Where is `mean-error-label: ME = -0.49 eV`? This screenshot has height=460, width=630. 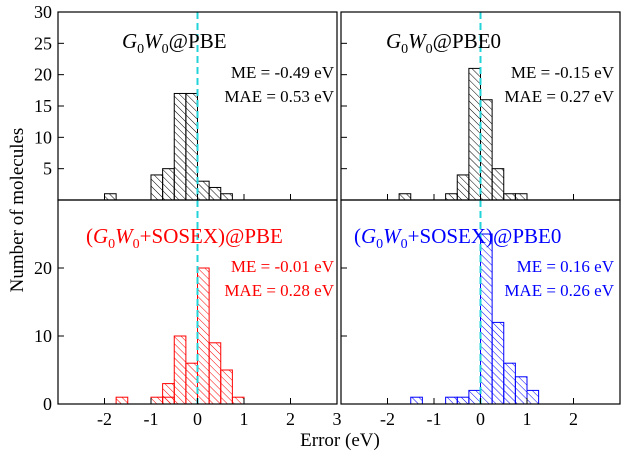
mean-error-label: ME = -0.49 eV is located at coordinates (283, 72).